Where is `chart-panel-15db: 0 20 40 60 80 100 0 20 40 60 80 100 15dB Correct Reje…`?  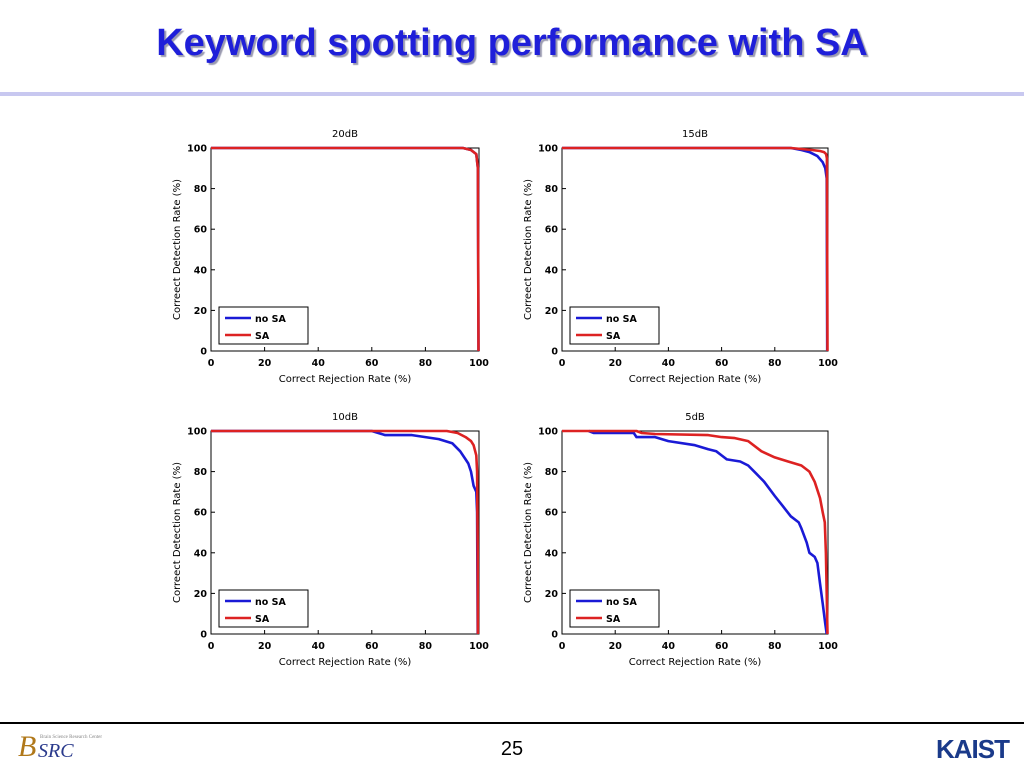 chart-panel-15db: 0 20 40 60 80 100 0 20 40 60 80 100 15dB Correct Reje… is located at coordinates (680, 257).